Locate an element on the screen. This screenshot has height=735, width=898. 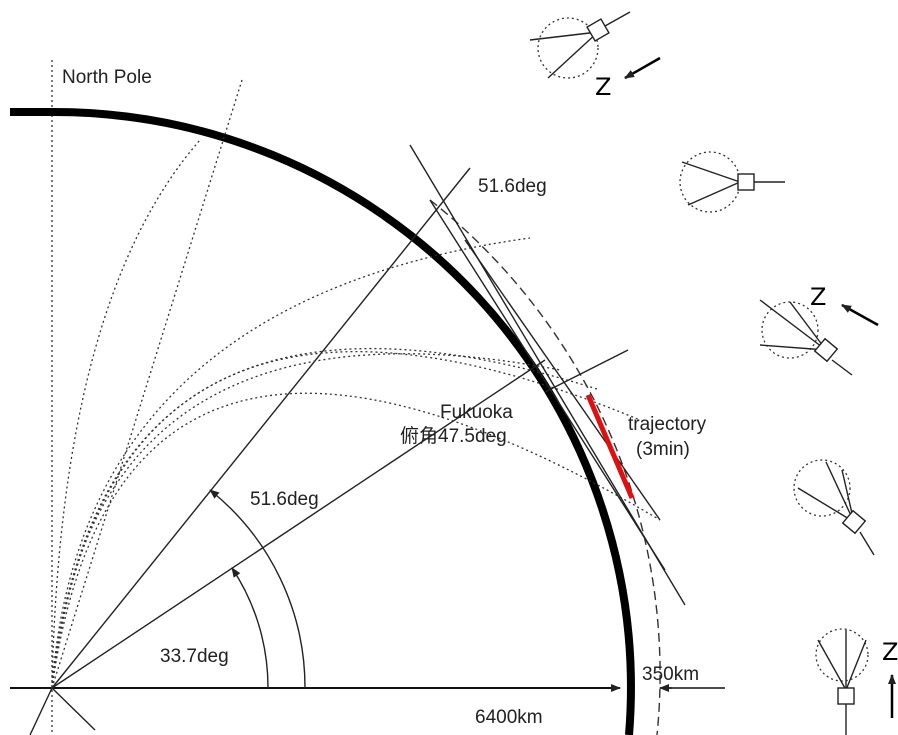
inclination-arc-label: 51.6deg is located at coordinates (284, 499).